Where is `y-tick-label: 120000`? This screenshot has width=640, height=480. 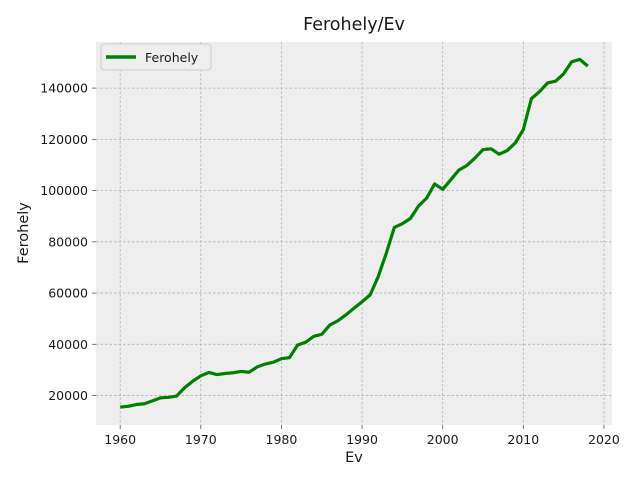 y-tick-label: 120000 is located at coordinates (64, 139).